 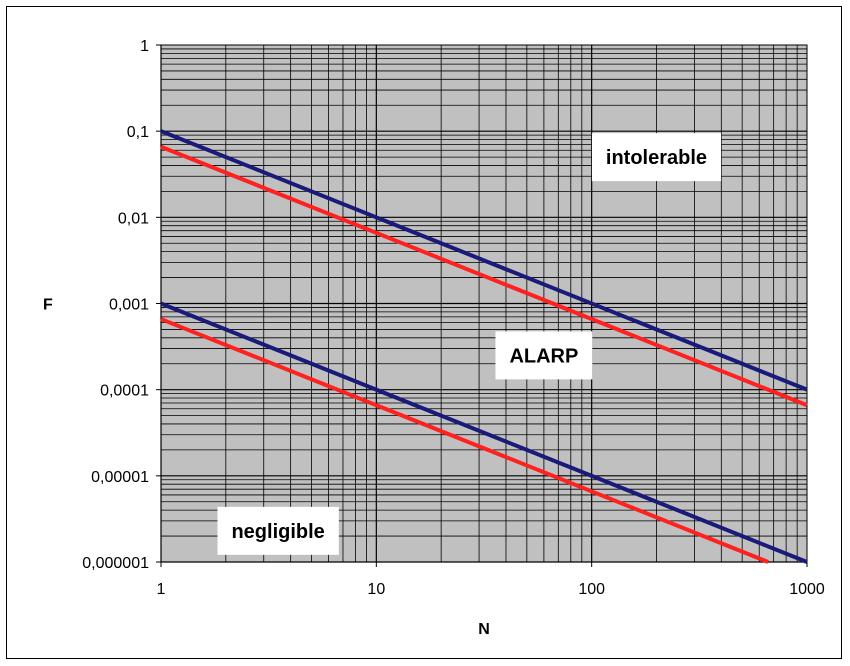 What do you see at coordinates (138, 132) in the screenshot?
I see `y-tick-label: 0,1` at bounding box center [138, 132].